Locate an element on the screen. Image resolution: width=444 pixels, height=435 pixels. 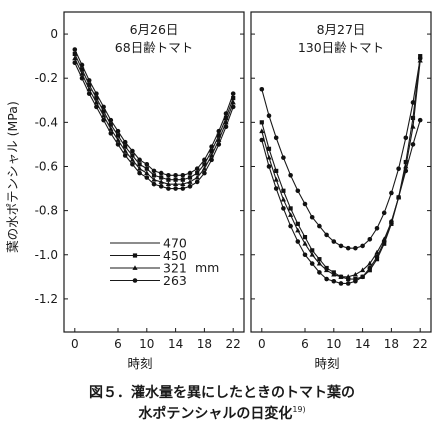
y-tick-label: -0.4 is located at coordinates (46, 122).